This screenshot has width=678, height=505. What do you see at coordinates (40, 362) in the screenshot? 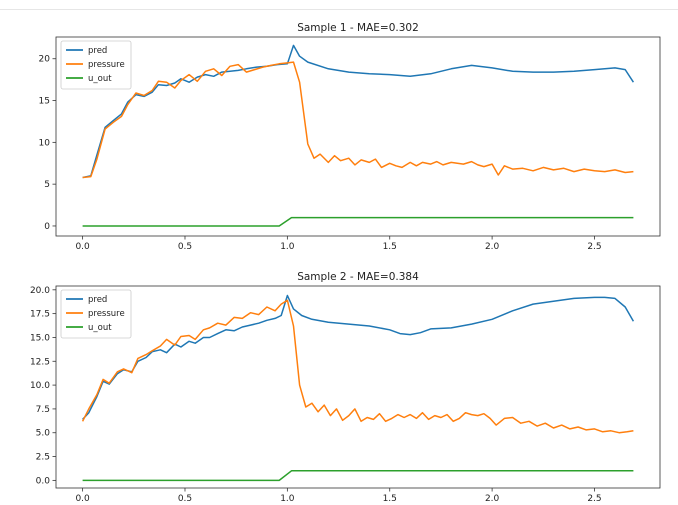
I see `y-tick-label: 12.5` at bounding box center [40, 362].